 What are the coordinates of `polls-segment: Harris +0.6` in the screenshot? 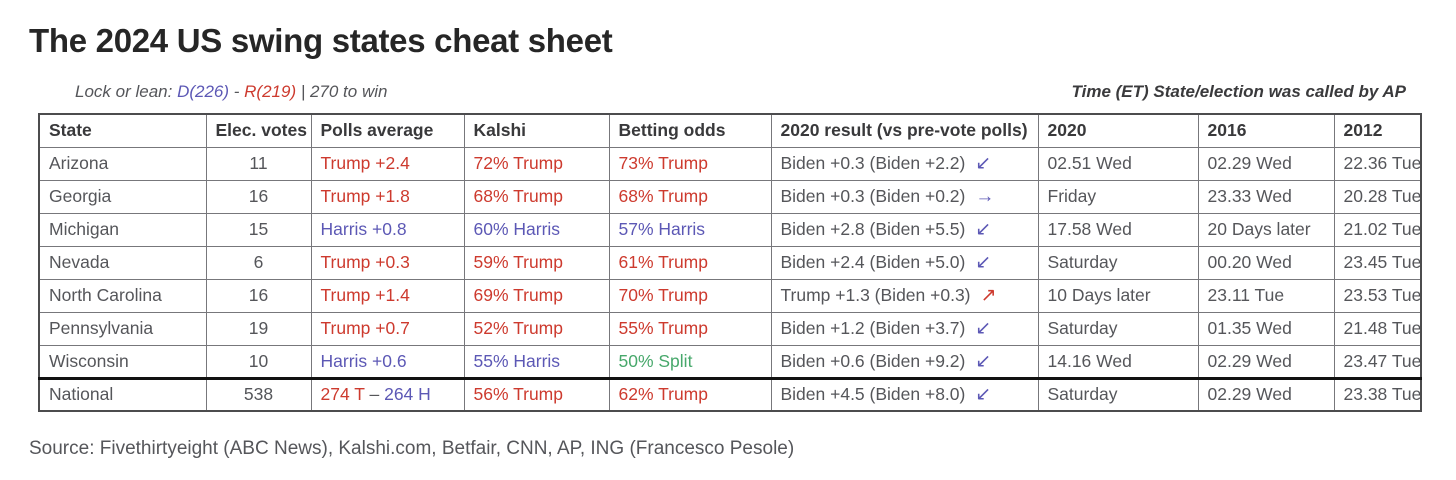 It's located at (363, 360).